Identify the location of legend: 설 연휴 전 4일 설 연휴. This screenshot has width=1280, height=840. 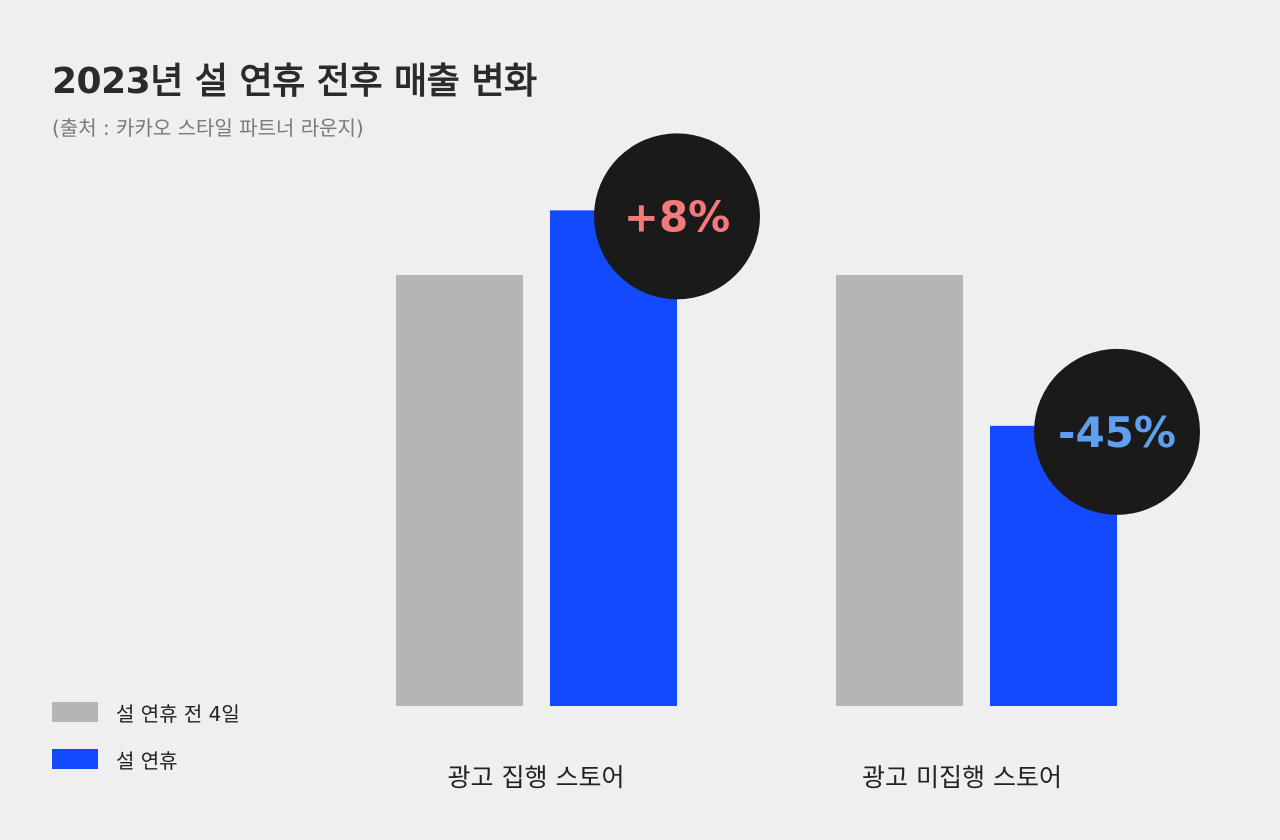
(146, 747).